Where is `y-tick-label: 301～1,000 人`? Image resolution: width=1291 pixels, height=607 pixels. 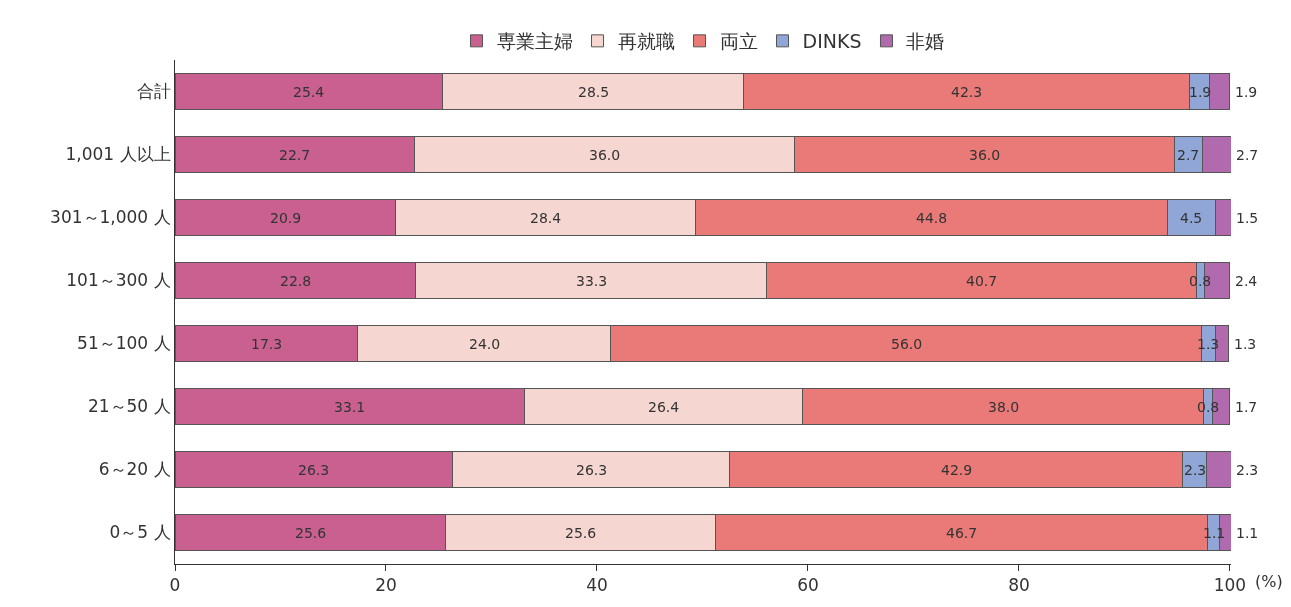 y-tick-label: 301～1,000 人 is located at coordinates (110, 217).